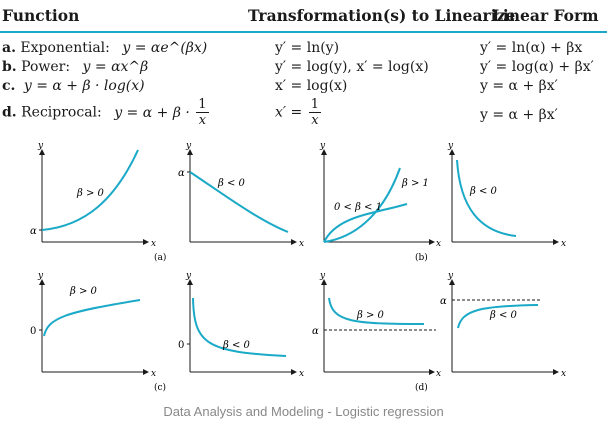 The width and height of the screenshot is (607, 429). Describe the element at coordinates (75, 67) in the screenshot. I see `row-b-function: b. Power: y = αx^β` at that location.